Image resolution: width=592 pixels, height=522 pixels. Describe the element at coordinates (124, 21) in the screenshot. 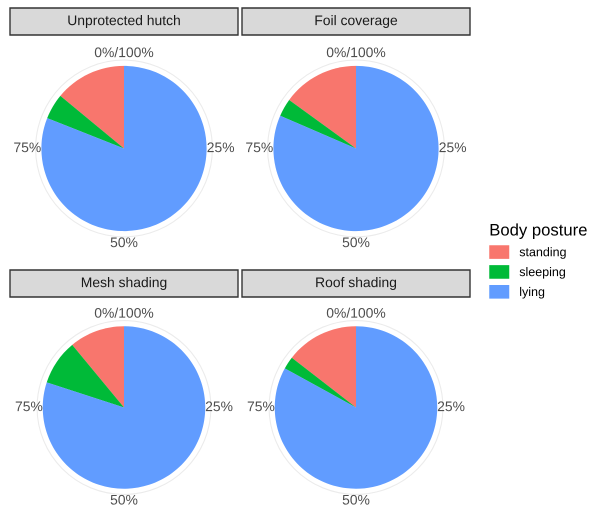

I see `chart-title: Unprotected hutch` at that location.